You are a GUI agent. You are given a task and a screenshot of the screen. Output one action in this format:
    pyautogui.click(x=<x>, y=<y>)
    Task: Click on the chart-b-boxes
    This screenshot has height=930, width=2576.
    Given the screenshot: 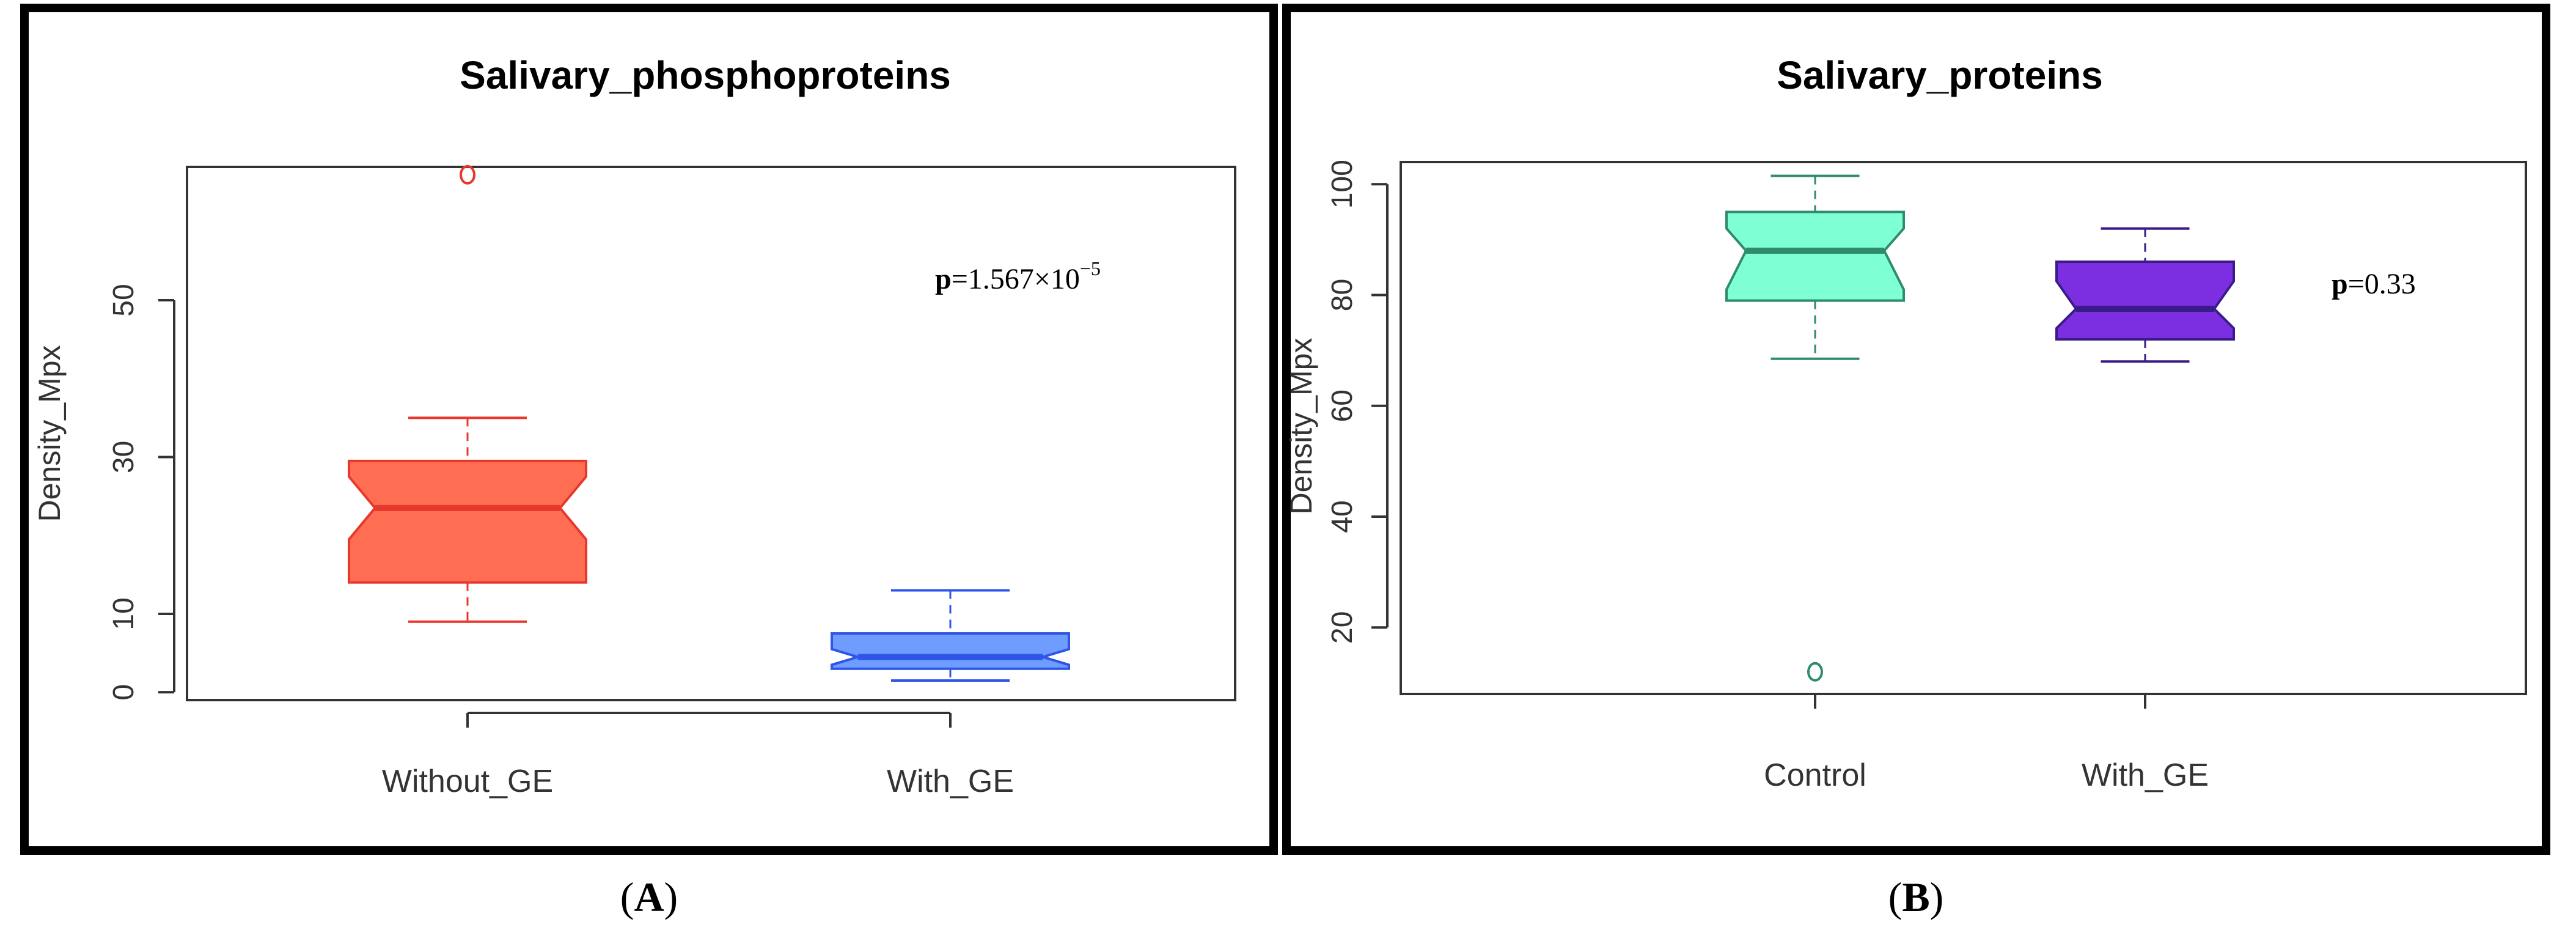 What is the action you would take?
    pyautogui.click(x=1980, y=428)
    